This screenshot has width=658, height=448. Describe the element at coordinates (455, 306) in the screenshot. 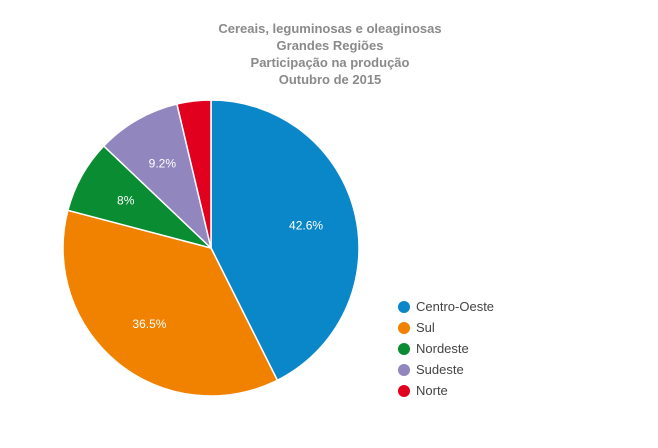

I see `legend-label-centro-oeste: Centro-Oeste` at that location.